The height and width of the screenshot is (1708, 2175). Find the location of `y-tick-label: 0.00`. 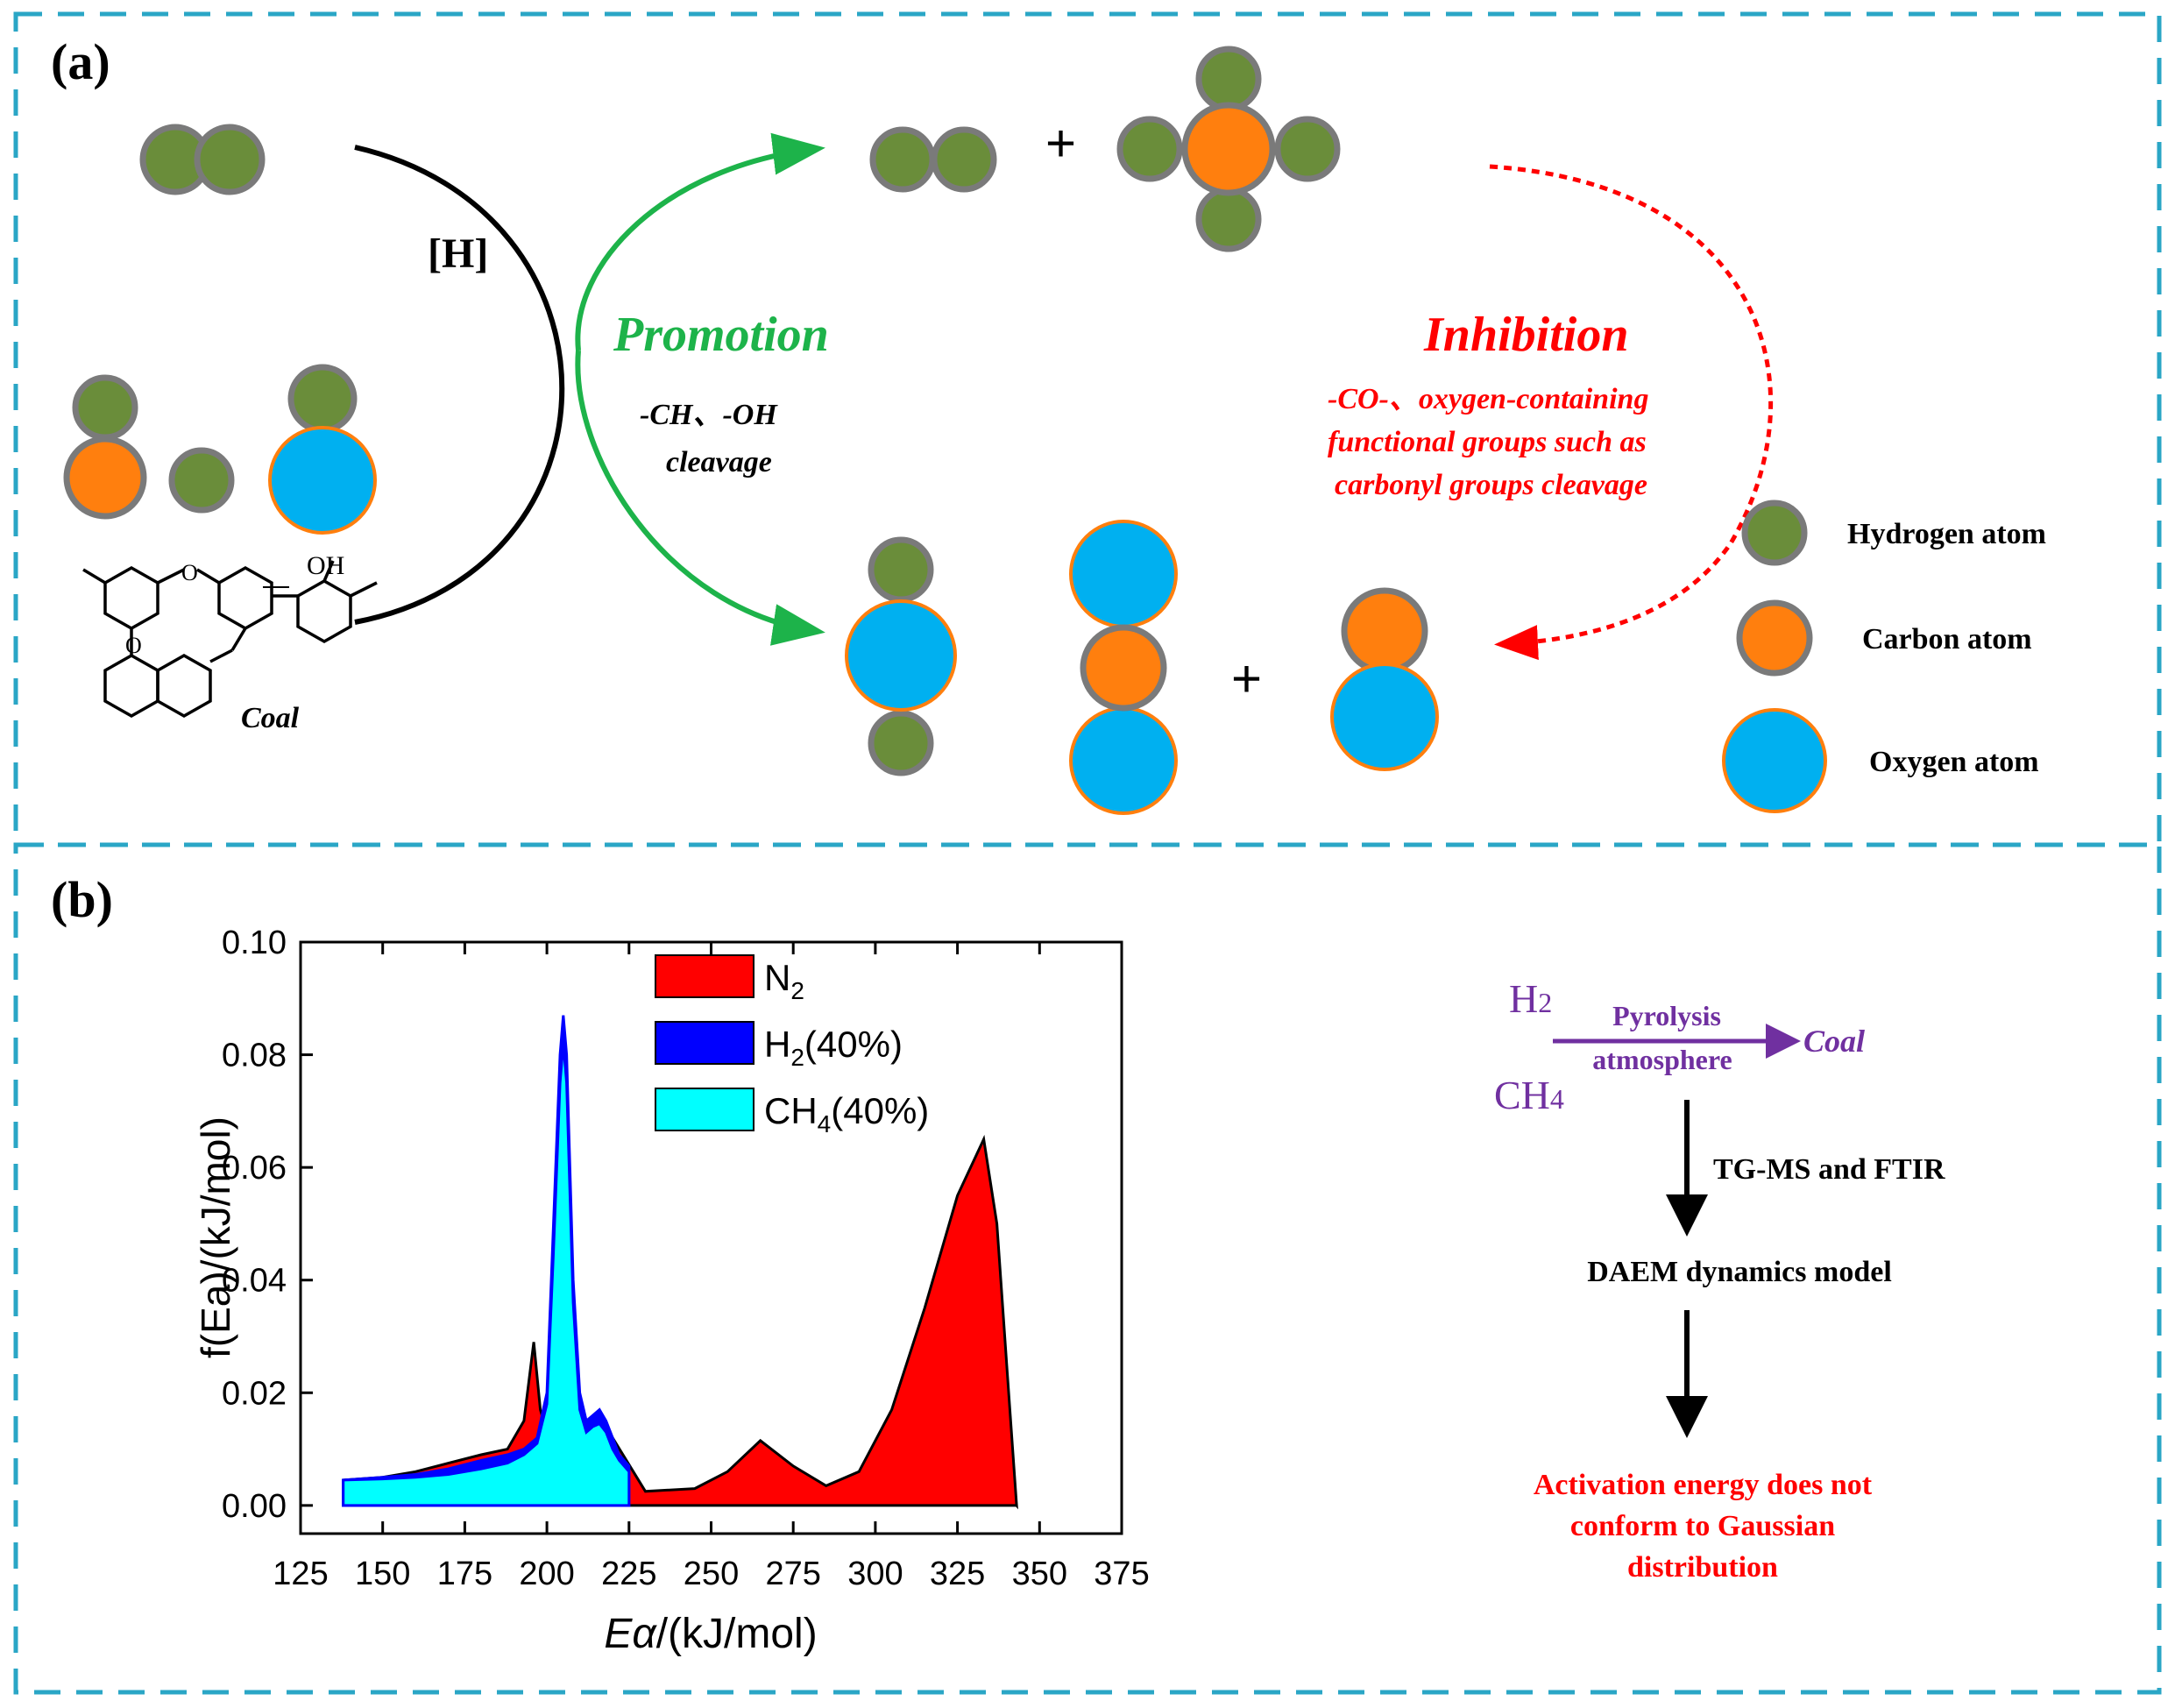

y-tick-label: 0.00 is located at coordinates (255, 1506).